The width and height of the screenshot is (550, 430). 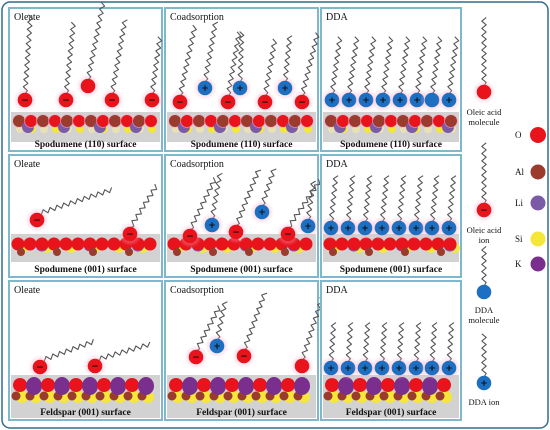 What do you see at coordinates (538, 172) in the screenshot?
I see `atom-swatch-Al` at bounding box center [538, 172].